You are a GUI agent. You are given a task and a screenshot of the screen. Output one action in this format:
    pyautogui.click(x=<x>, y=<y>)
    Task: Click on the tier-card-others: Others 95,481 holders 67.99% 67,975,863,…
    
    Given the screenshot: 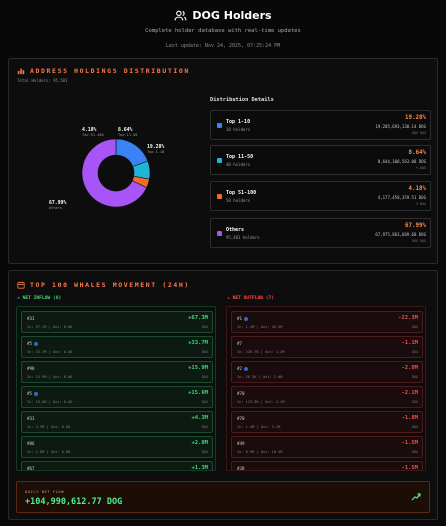 What is the action you would take?
    pyautogui.click(x=320, y=233)
    